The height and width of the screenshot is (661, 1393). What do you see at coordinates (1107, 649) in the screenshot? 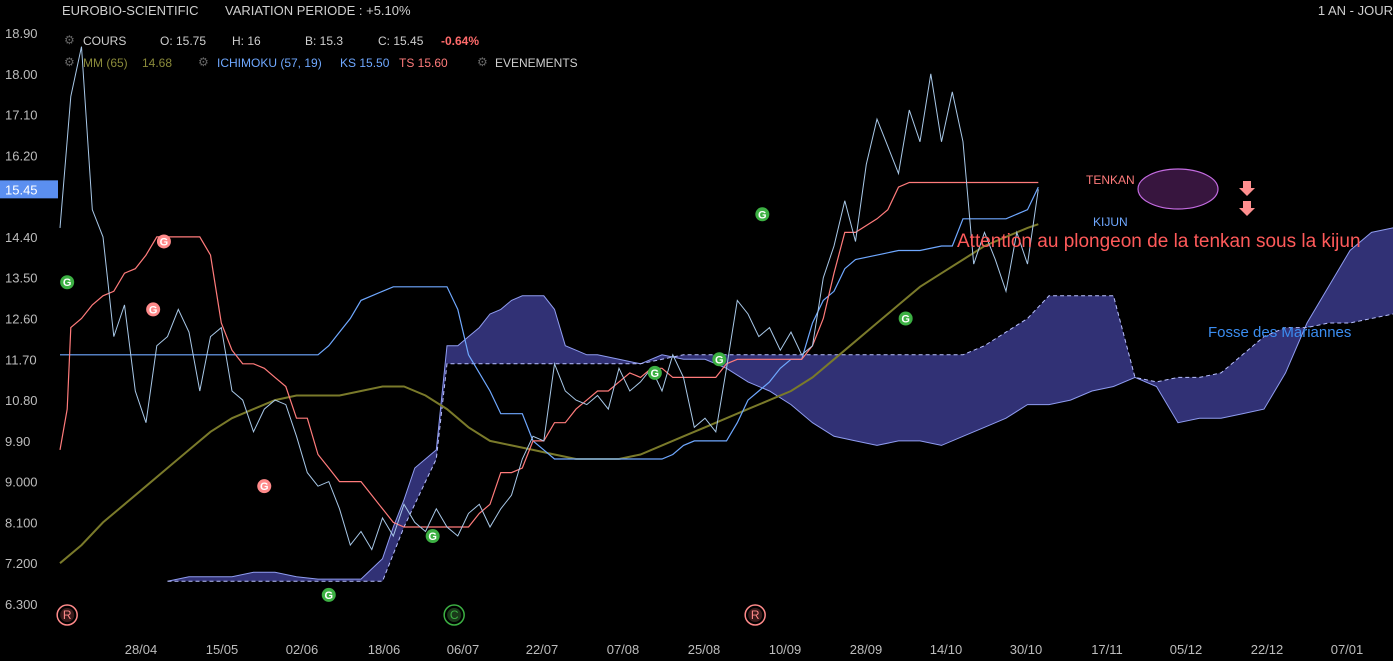
I see `x-tick-label: 17/11` at bounding box center [1107, 649].